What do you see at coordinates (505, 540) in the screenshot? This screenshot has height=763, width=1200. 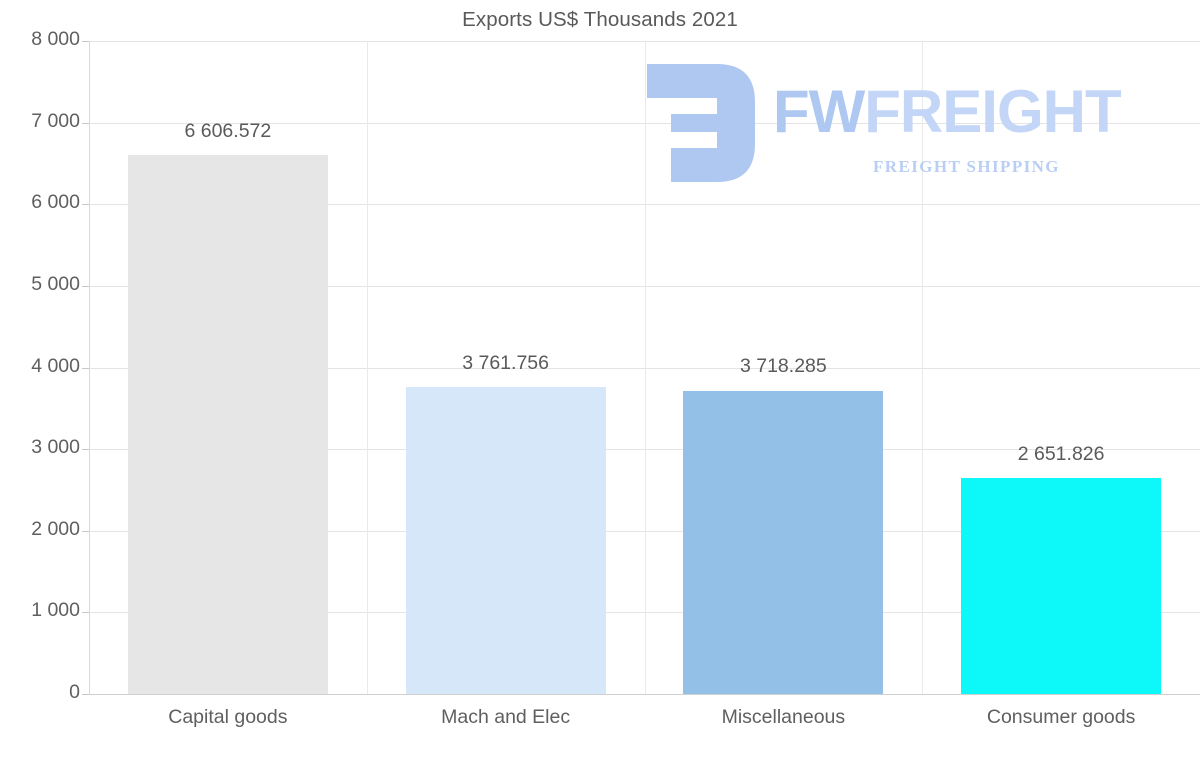 I see `bar-mach-and-elec` at bounding box center [505, 540].